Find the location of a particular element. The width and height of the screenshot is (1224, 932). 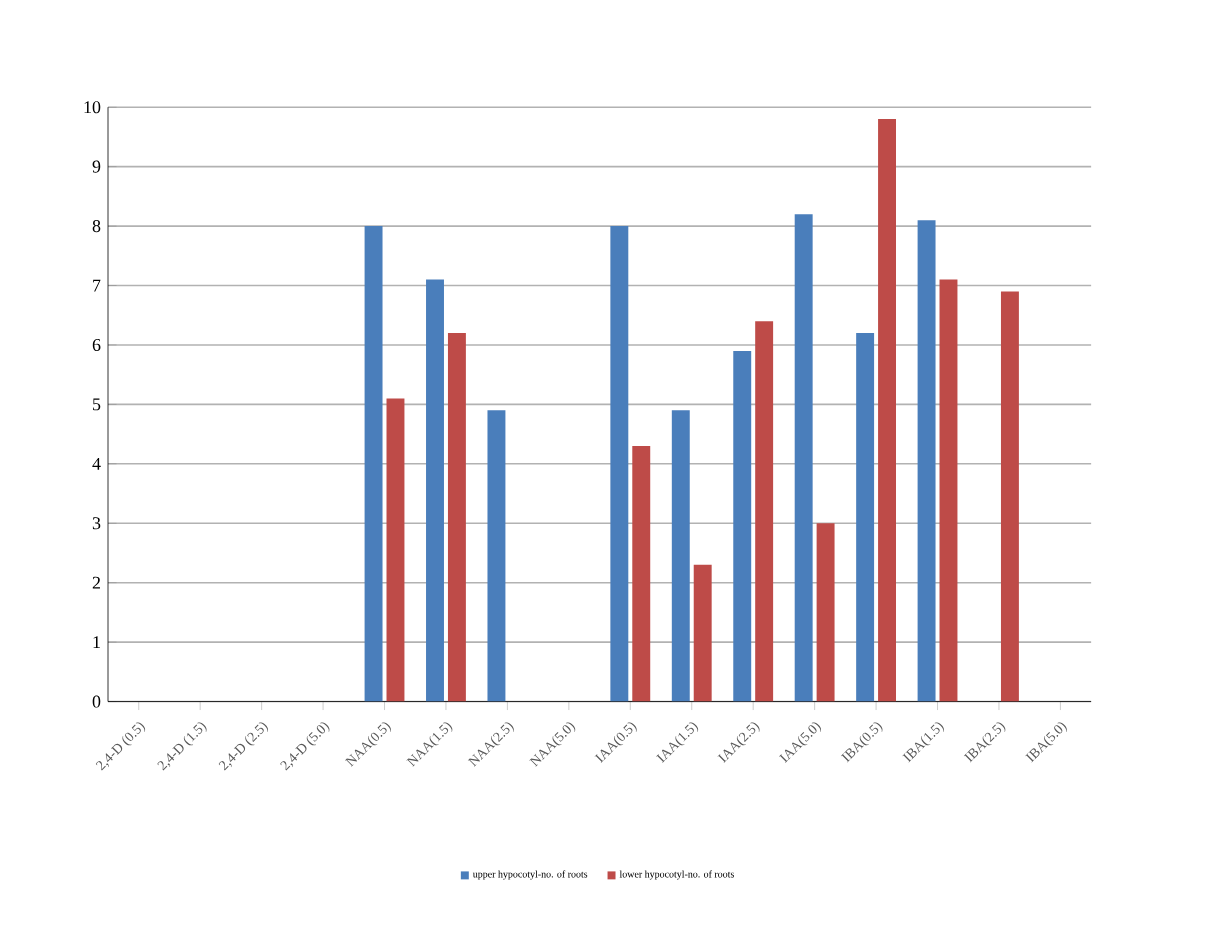

y-tick-label: 0 is located at coordinates (96, 701).